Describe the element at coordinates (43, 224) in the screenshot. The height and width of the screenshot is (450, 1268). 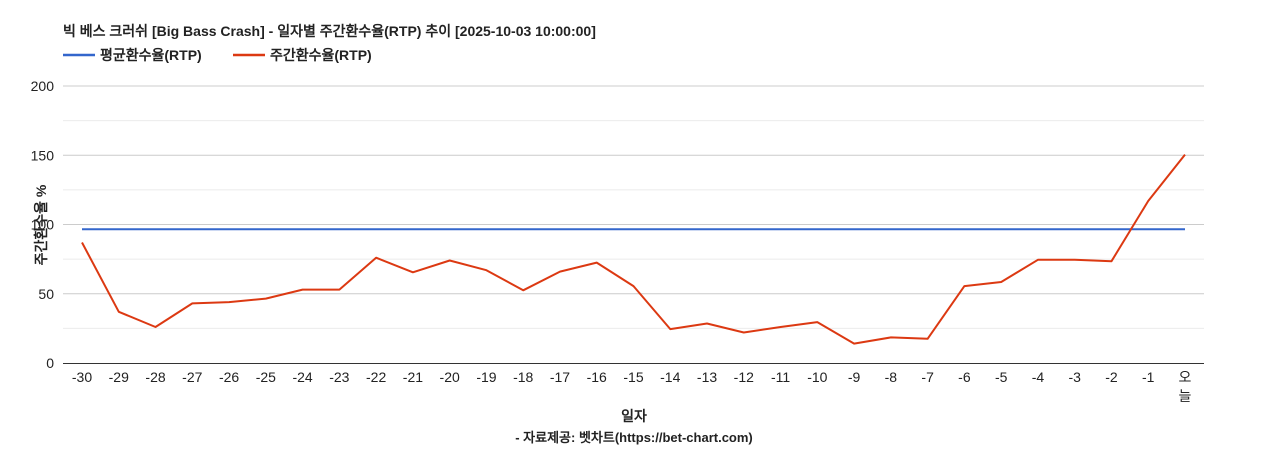
I see `y-axis-ticks: 0 50 100 150 200` at that location.